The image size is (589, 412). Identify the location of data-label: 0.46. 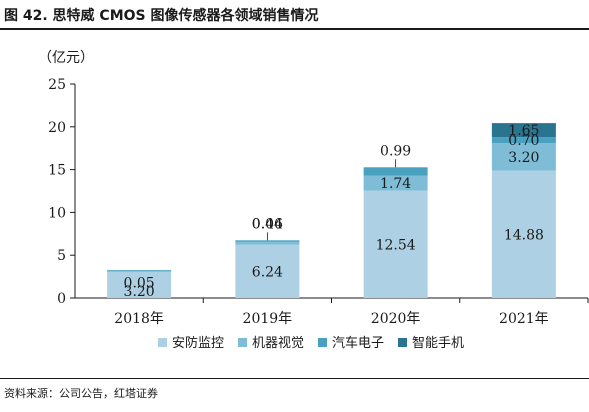
(267, 224).